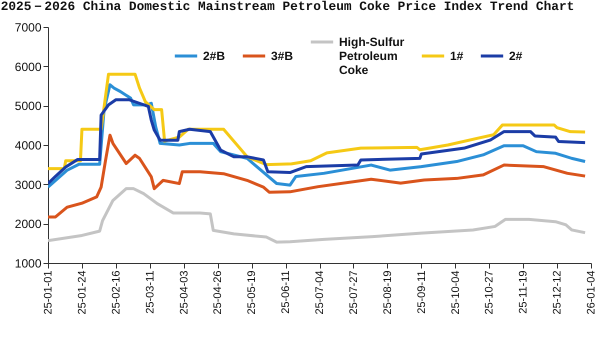 The height and width of the screenshot is (352, 600). I want to click on x-tick-label: 25-04-26, so click(218, 292).